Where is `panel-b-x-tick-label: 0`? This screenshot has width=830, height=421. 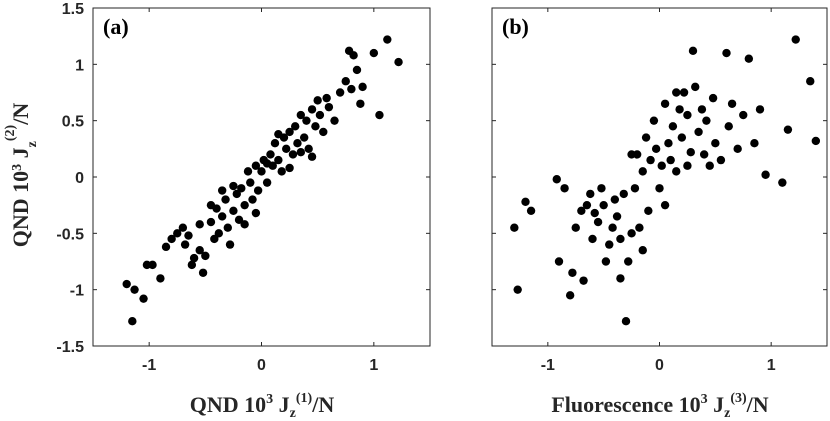 panel-b-x-tick-label: 0 is located at coordinates (659, 365).